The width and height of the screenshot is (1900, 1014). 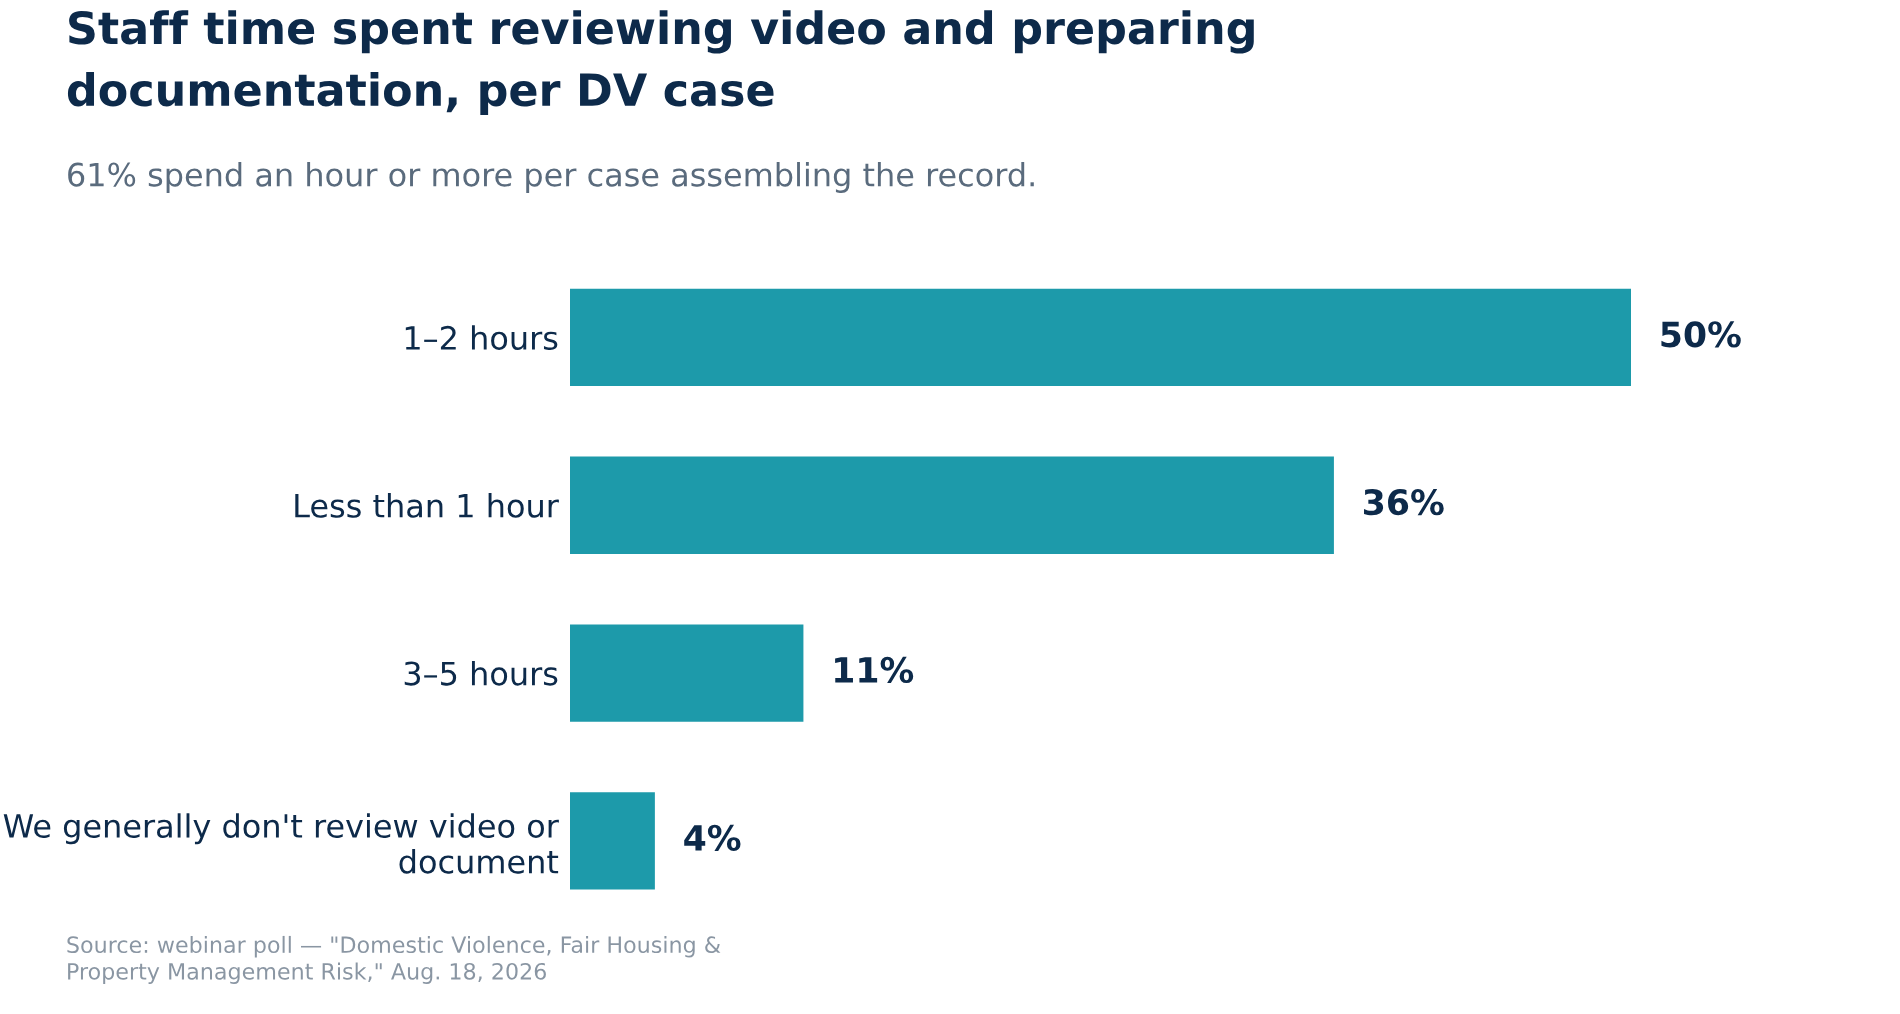 What do you see at coordinates (712, 837) in the screenshot?
I see `data-label: 4%` at bounding box center [712, 837].